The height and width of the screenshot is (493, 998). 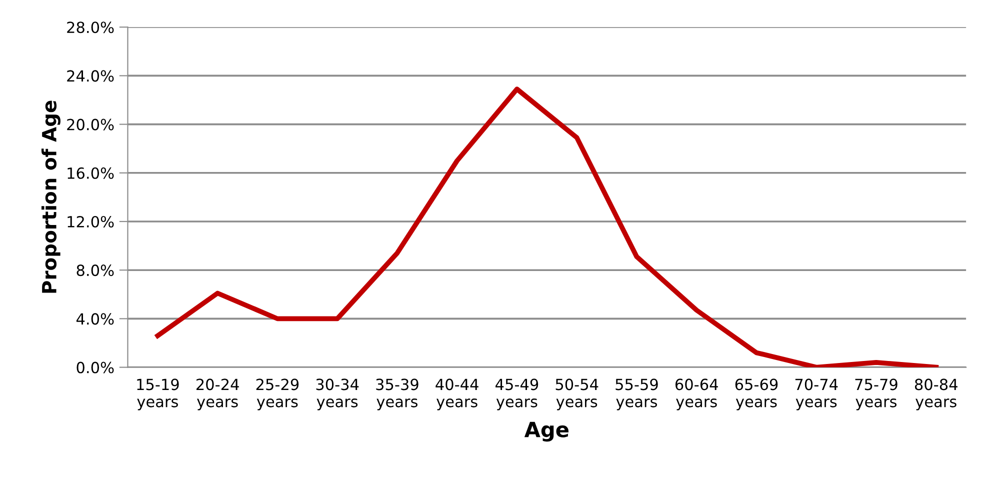 What do you see at coordinates (277, 394) in the screenshot?
I see `x-tick-label: 25-29 years` at bounding box center [277, 394].